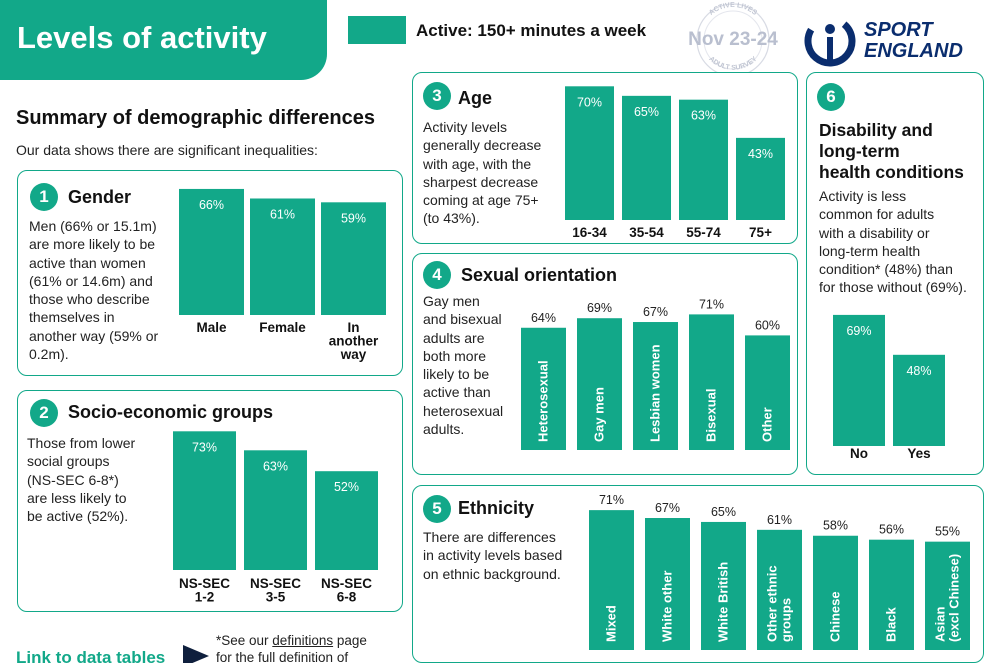 The height and width of the screenshot is (663, 998). I want to click on desc-line: active than women, so click(87, 262).